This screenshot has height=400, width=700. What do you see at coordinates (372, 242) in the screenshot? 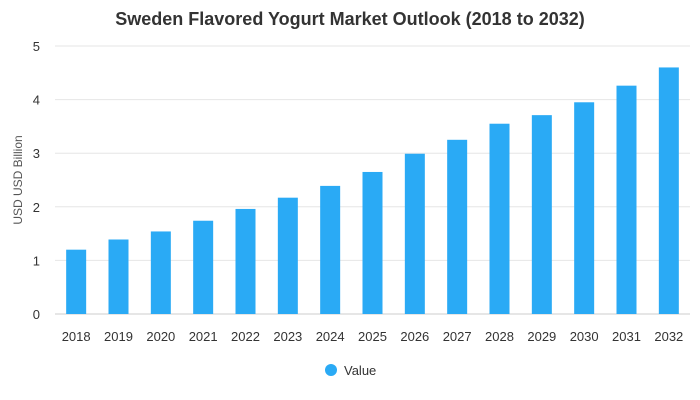
I see `bar-2025` at bounding box center [372, 242].